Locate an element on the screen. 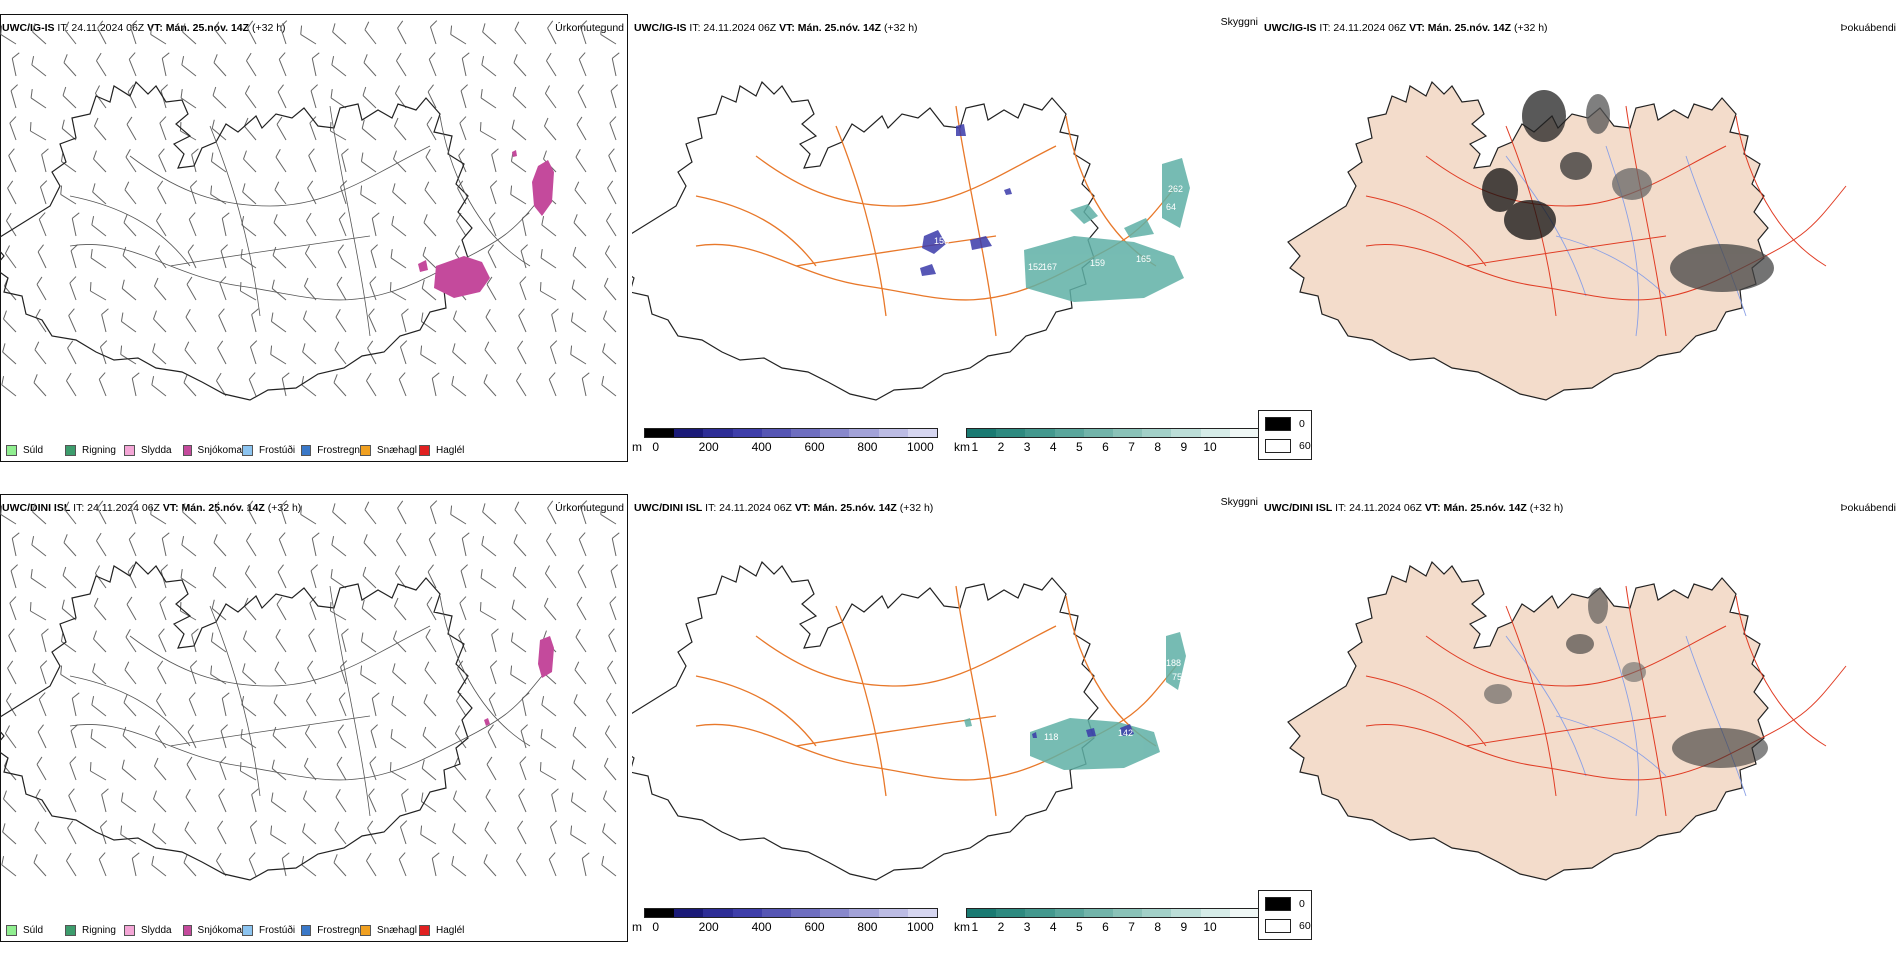 The image size is (1900, 964). colorbar-tick: 2 is located at coordinates (1001, 927).